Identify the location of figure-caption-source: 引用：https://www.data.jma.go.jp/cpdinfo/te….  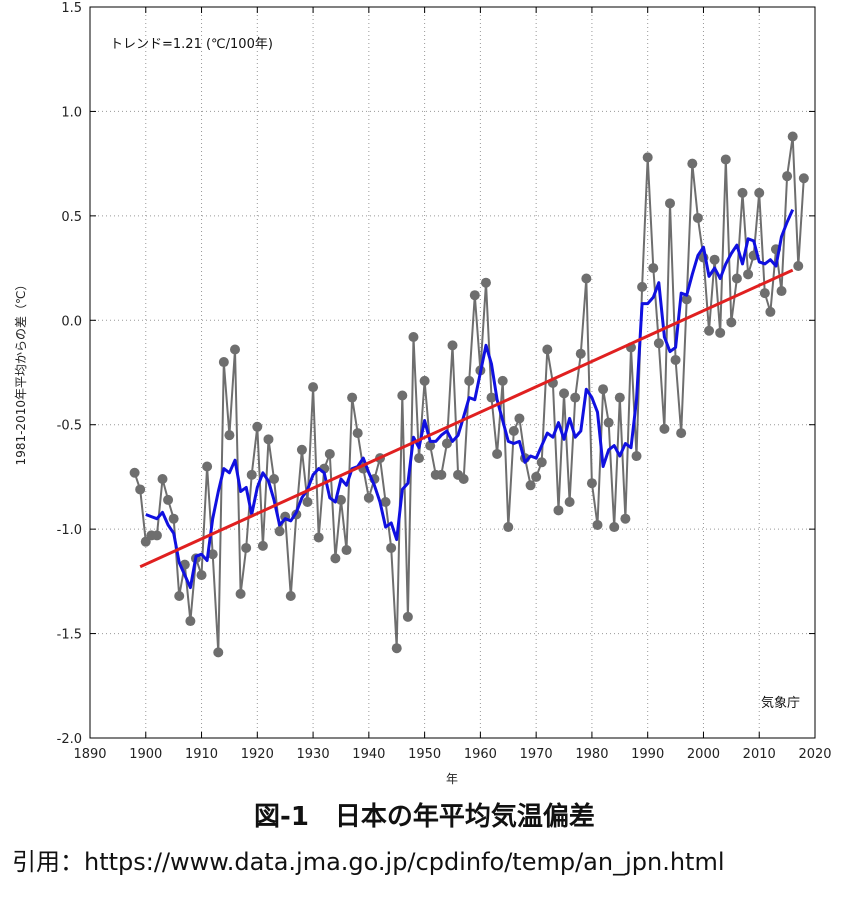
(368, 862).